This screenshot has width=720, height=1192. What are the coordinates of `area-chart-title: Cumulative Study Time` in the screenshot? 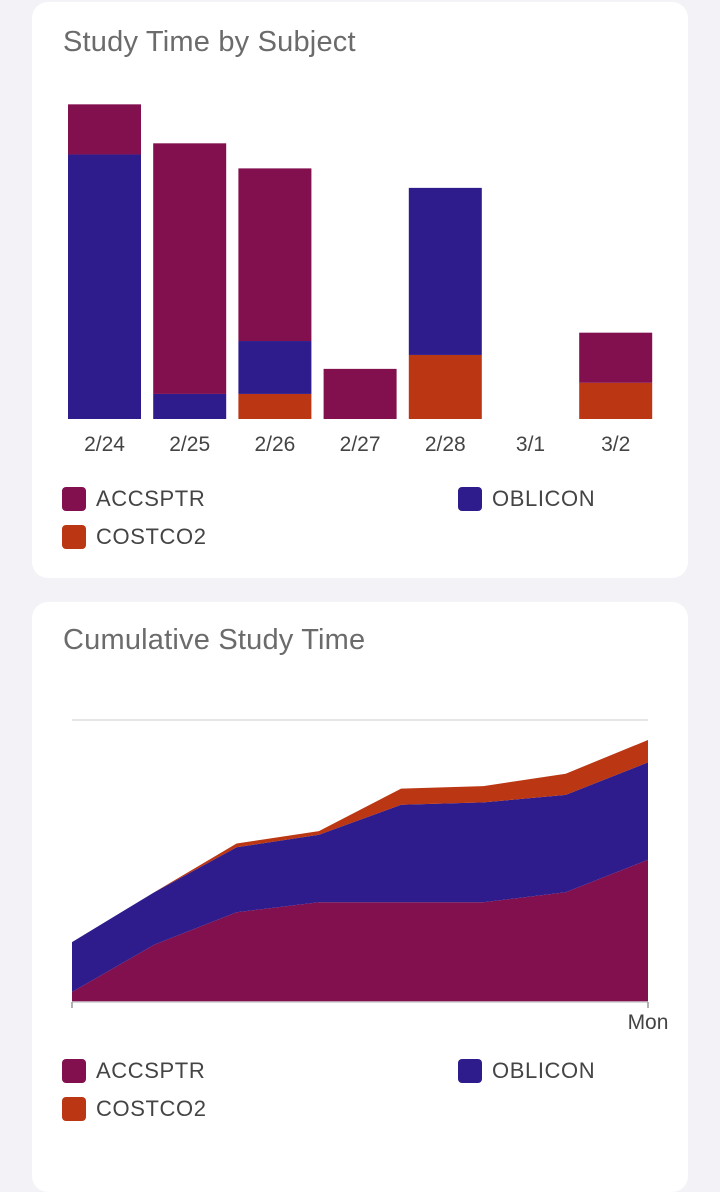 It's located at (214, 640).